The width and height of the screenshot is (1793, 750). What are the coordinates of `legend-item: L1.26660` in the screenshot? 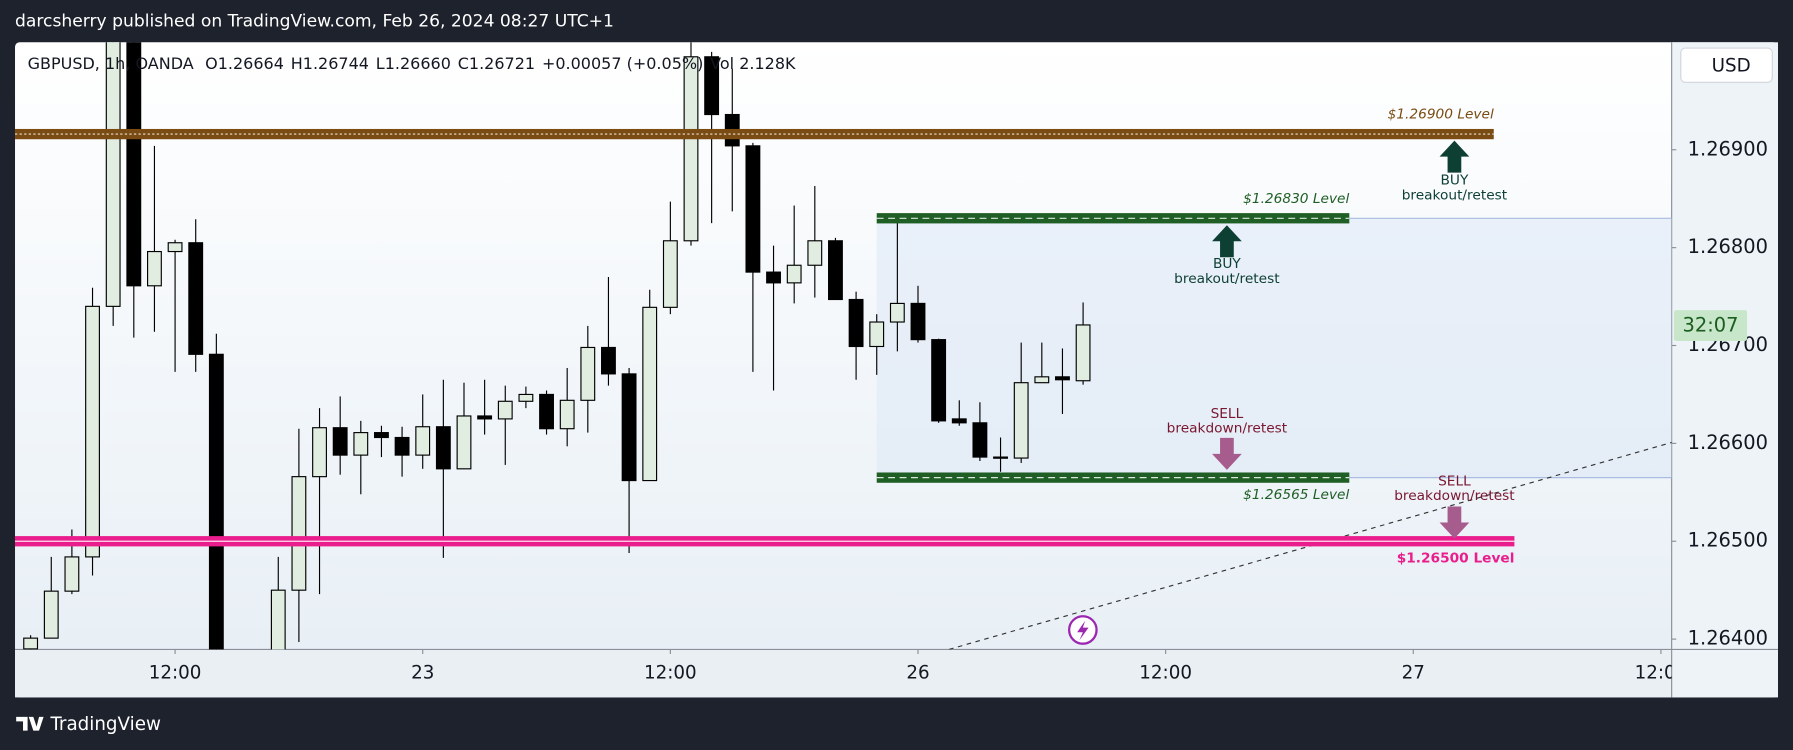 It's located at (413, 63).